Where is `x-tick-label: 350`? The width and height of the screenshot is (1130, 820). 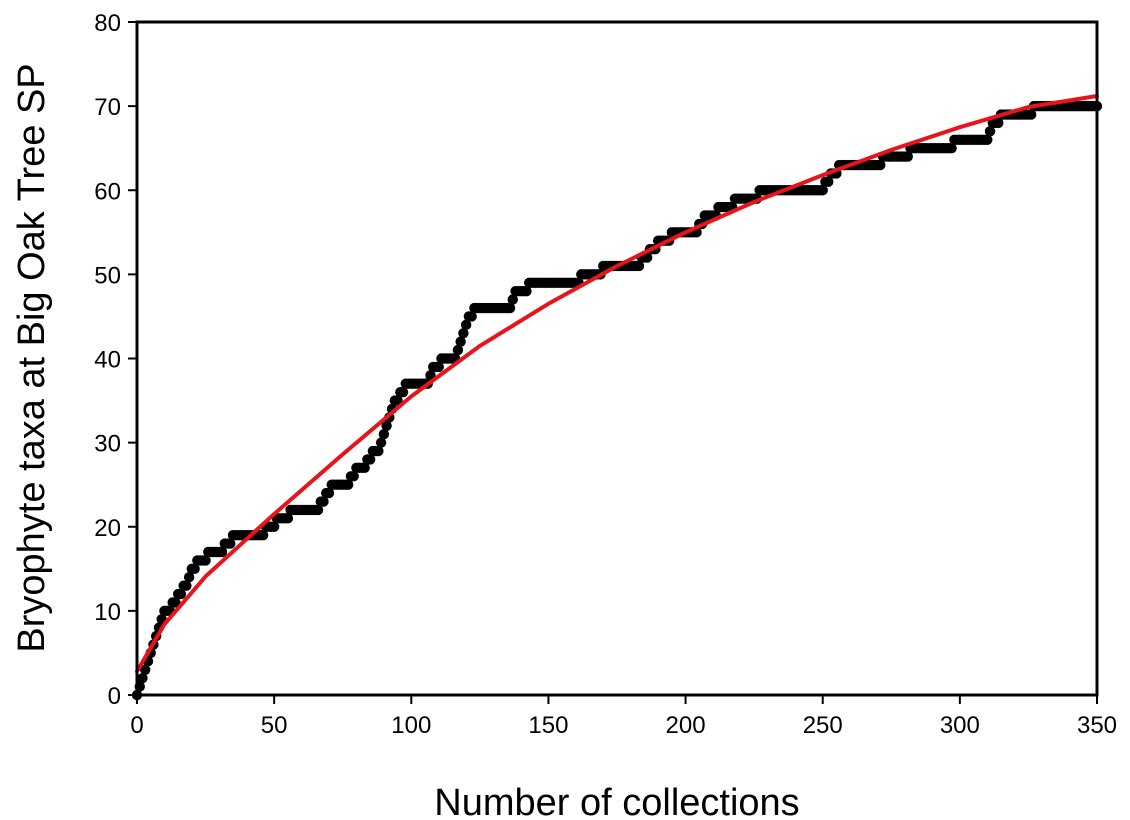 x-tick-label: 350 is located at coordinates (1097, 725).